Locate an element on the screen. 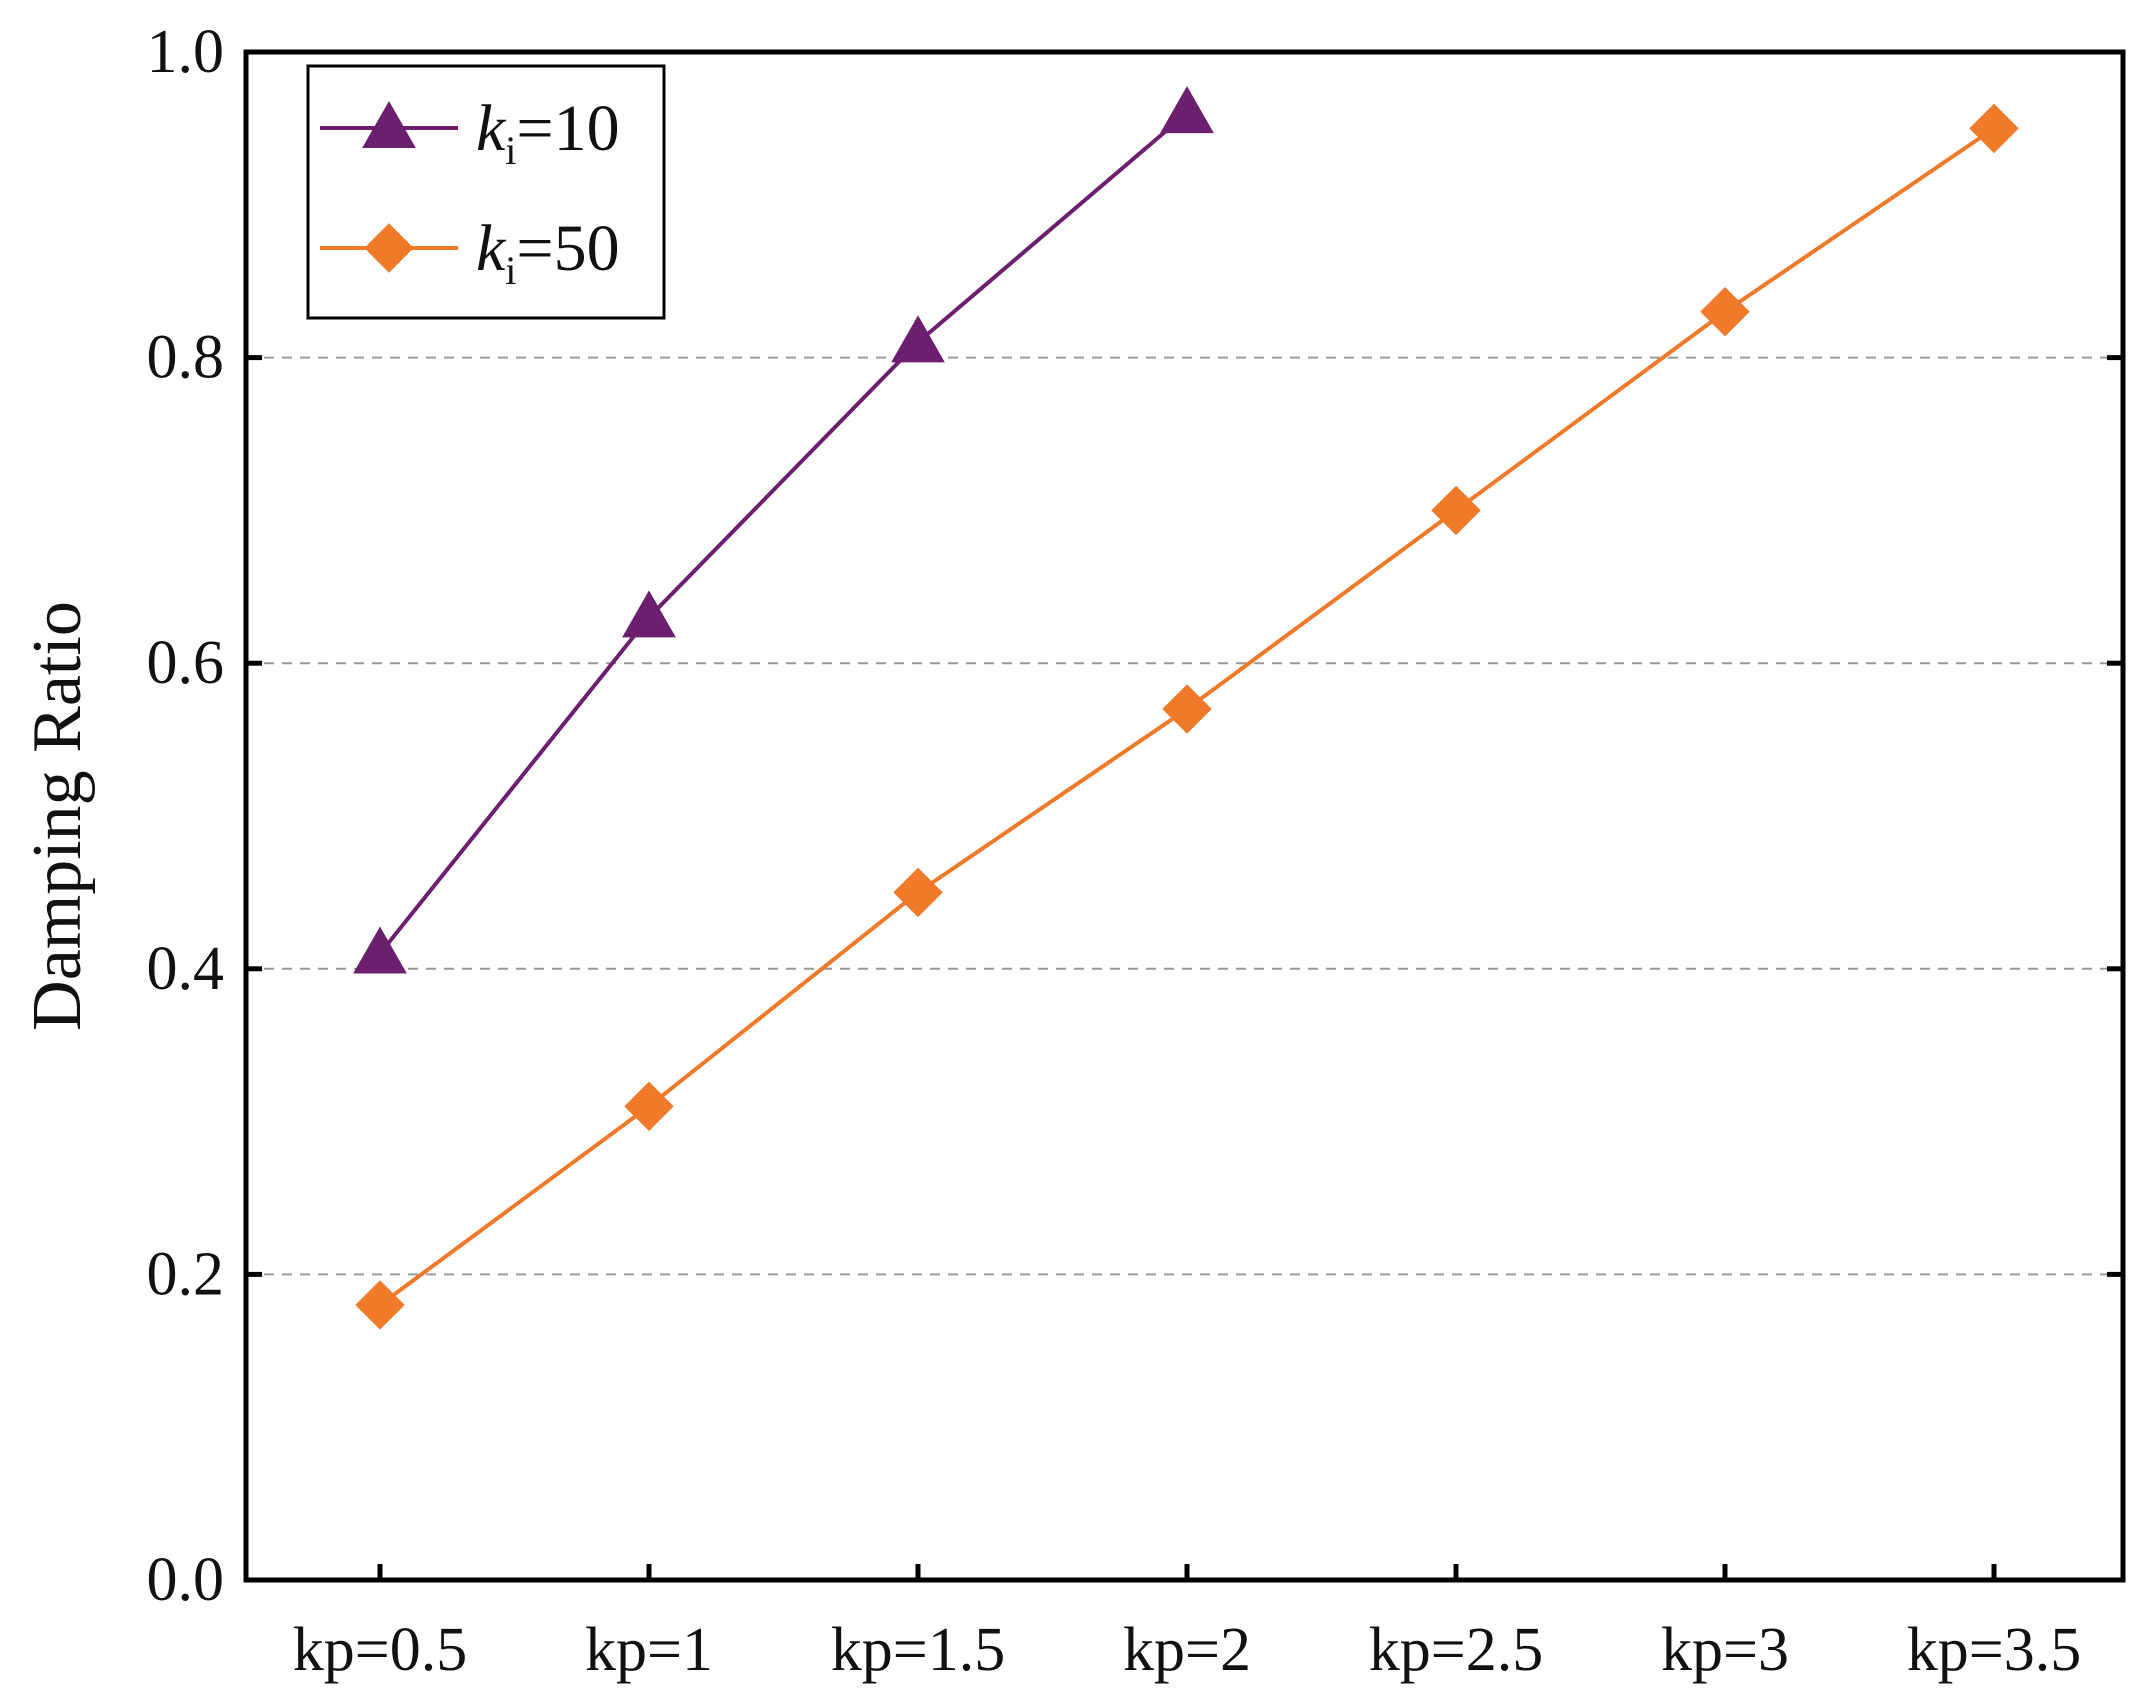 The image size is (2155, 1702). y-tick-label: 0.4 is located at coordinates (186, 969).